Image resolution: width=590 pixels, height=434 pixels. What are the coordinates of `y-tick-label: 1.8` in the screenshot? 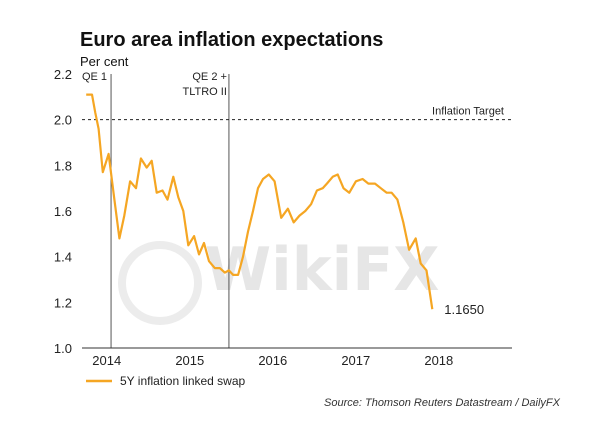 It's located at (63, 165).